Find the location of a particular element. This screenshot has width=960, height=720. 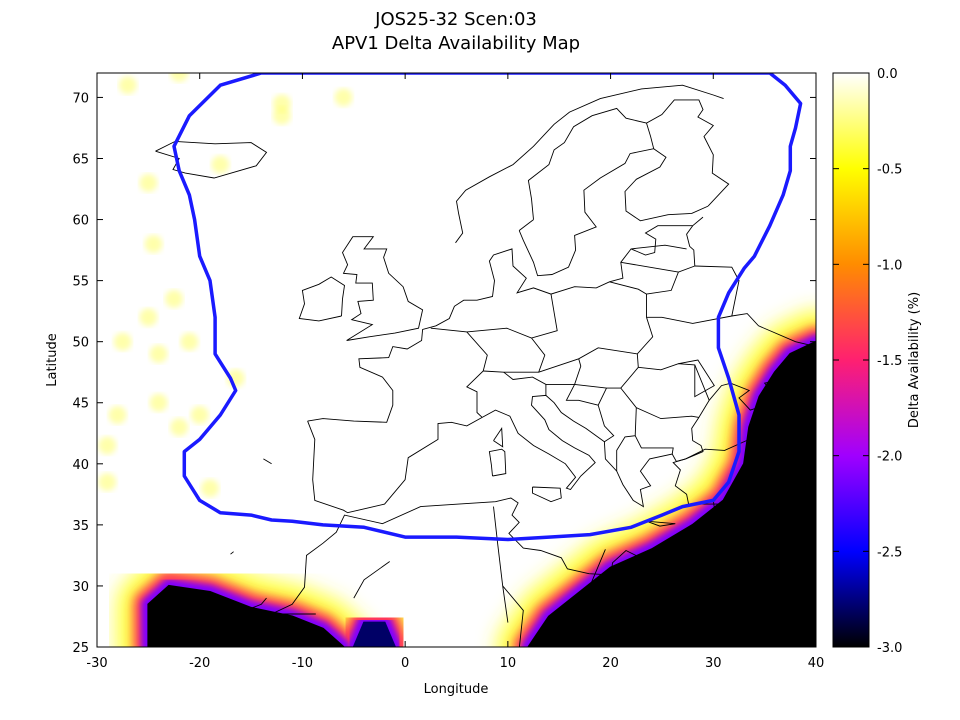

y-tick-label: 60 is located at coordinates (80, 221).